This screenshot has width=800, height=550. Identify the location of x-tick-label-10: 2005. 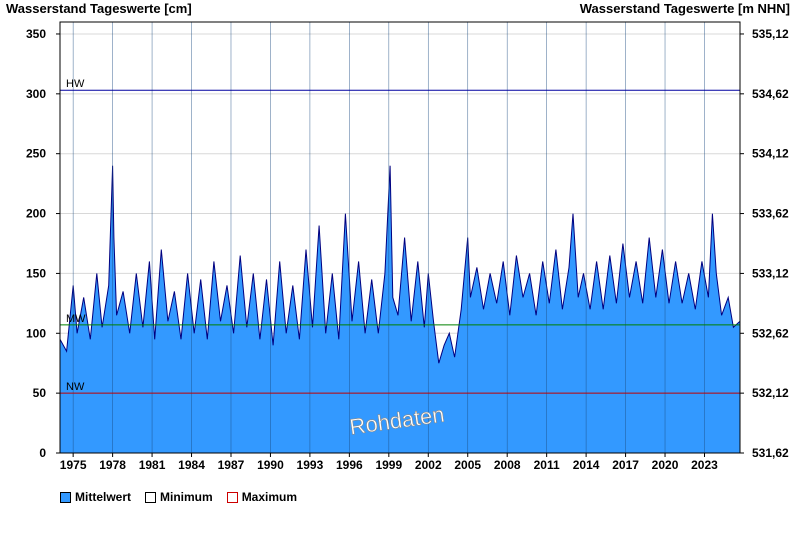
(467, 465).